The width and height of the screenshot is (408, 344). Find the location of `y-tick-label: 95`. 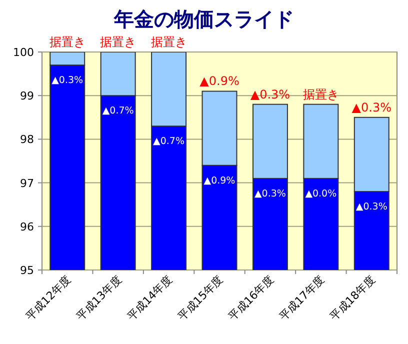

y-tick-label: 95 is located at coordinates (27, 270).